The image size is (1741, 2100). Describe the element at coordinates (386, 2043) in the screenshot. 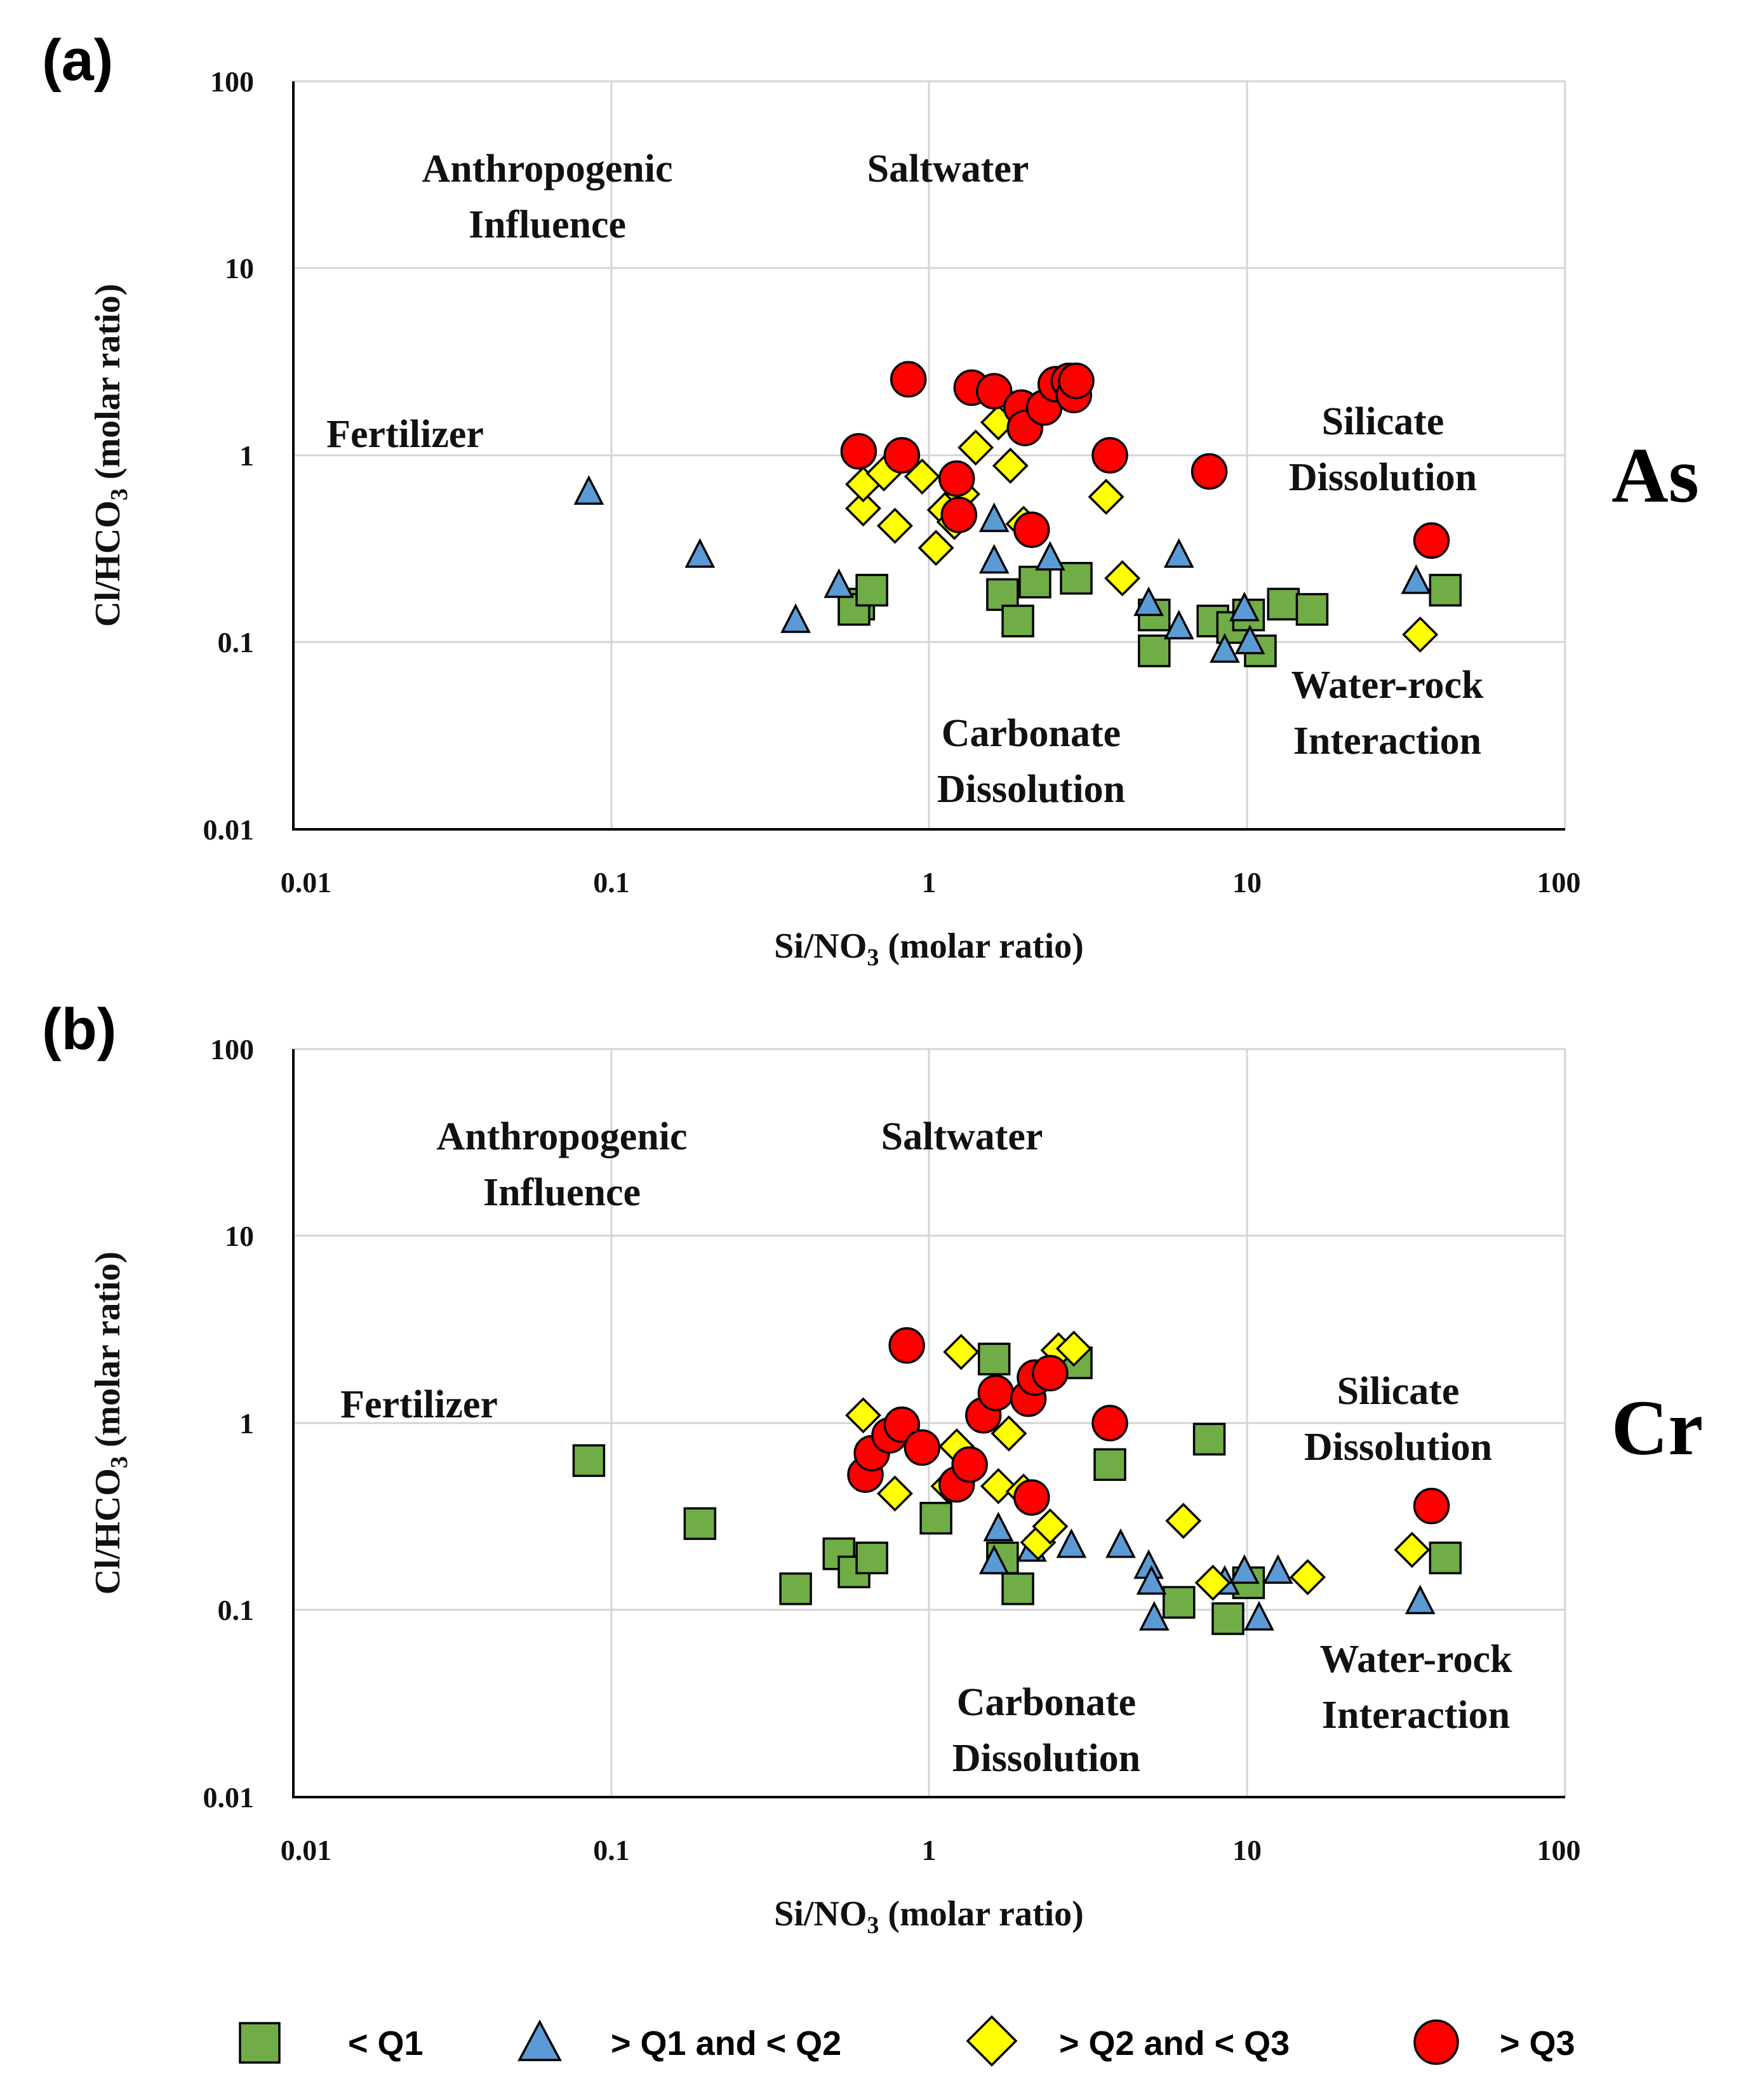

I see `legend-label-lt-q1: < Q1` at that location.